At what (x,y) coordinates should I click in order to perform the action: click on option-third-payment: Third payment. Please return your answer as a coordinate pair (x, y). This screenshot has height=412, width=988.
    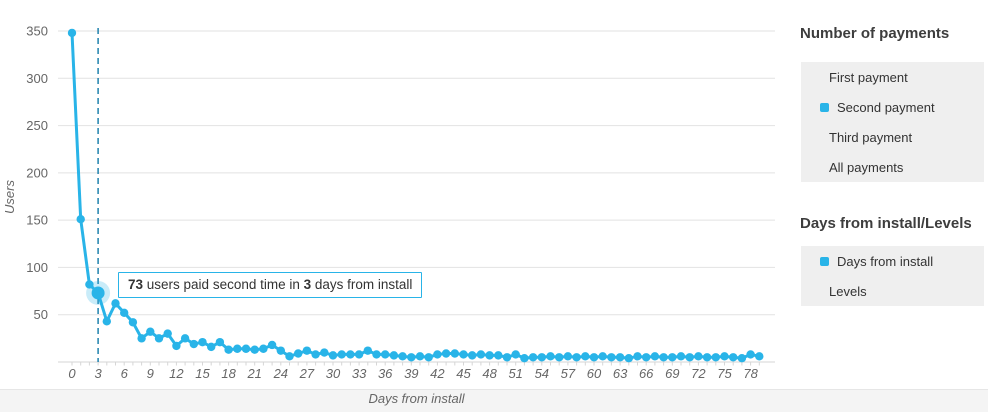
    Looking at the image, I should click on (892, 137).